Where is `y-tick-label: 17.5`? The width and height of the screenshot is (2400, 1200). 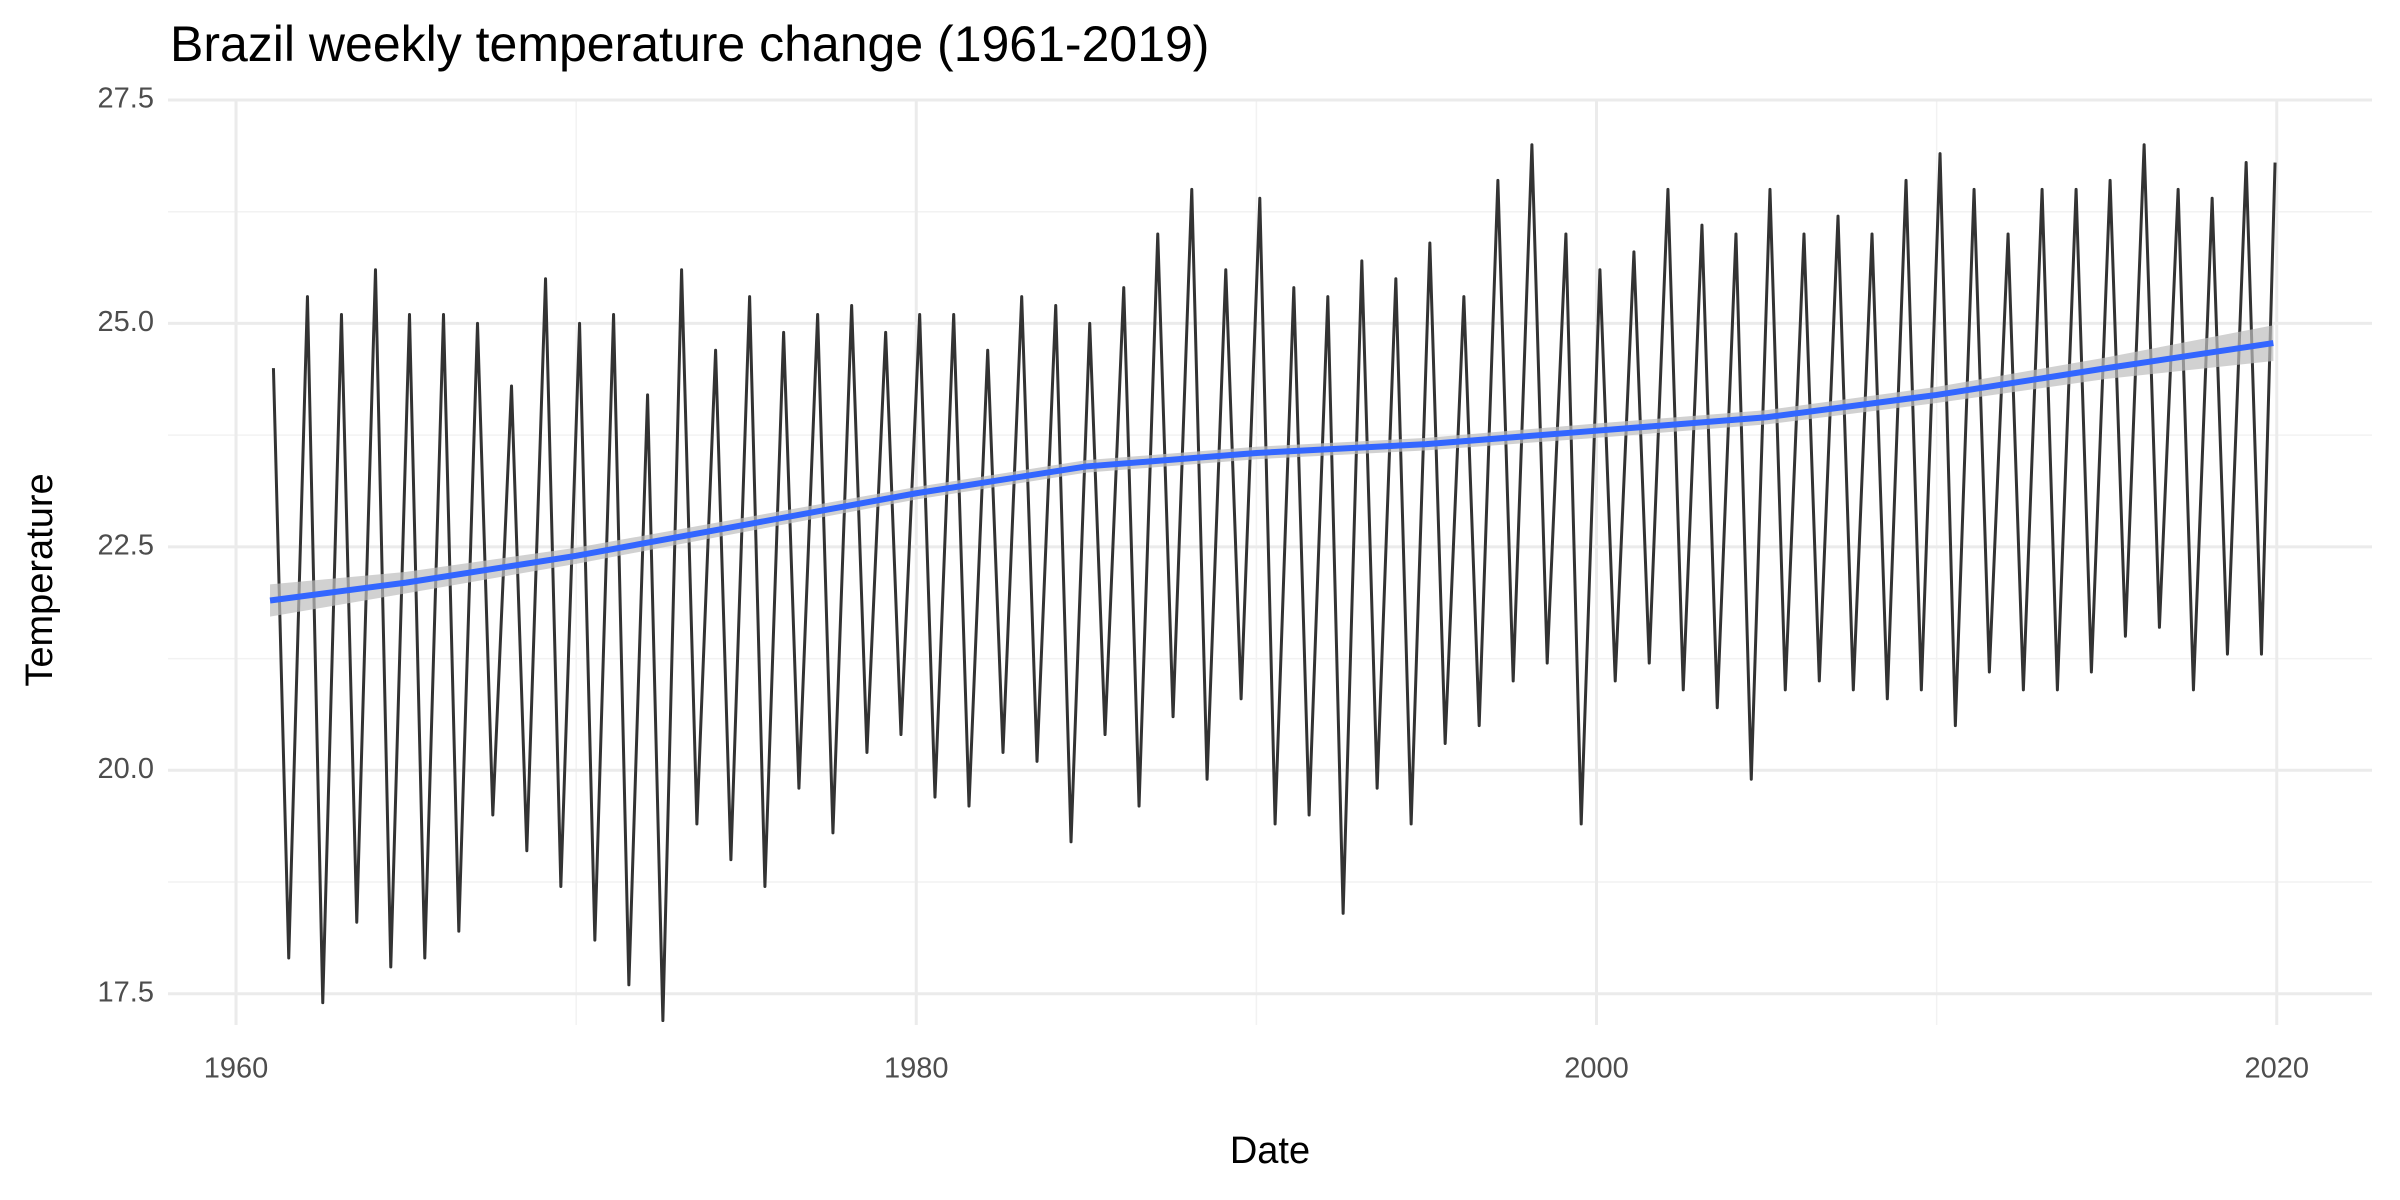
y-tick-label: 17.5 is located at coordinates (126, 992).